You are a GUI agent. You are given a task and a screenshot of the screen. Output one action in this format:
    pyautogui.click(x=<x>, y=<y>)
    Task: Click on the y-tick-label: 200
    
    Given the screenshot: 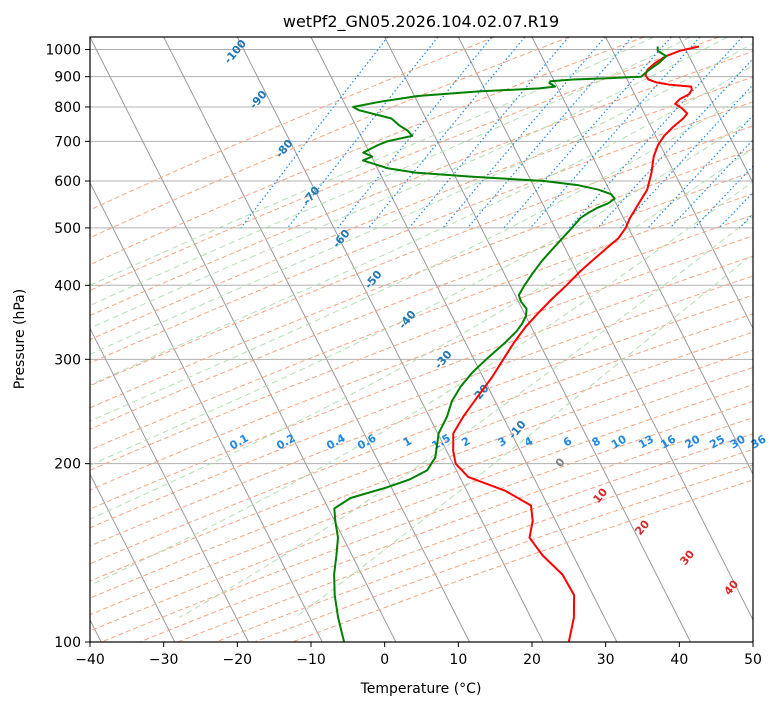 What is the action you would take?
    pyautogui.click(x=67, y=465)
    